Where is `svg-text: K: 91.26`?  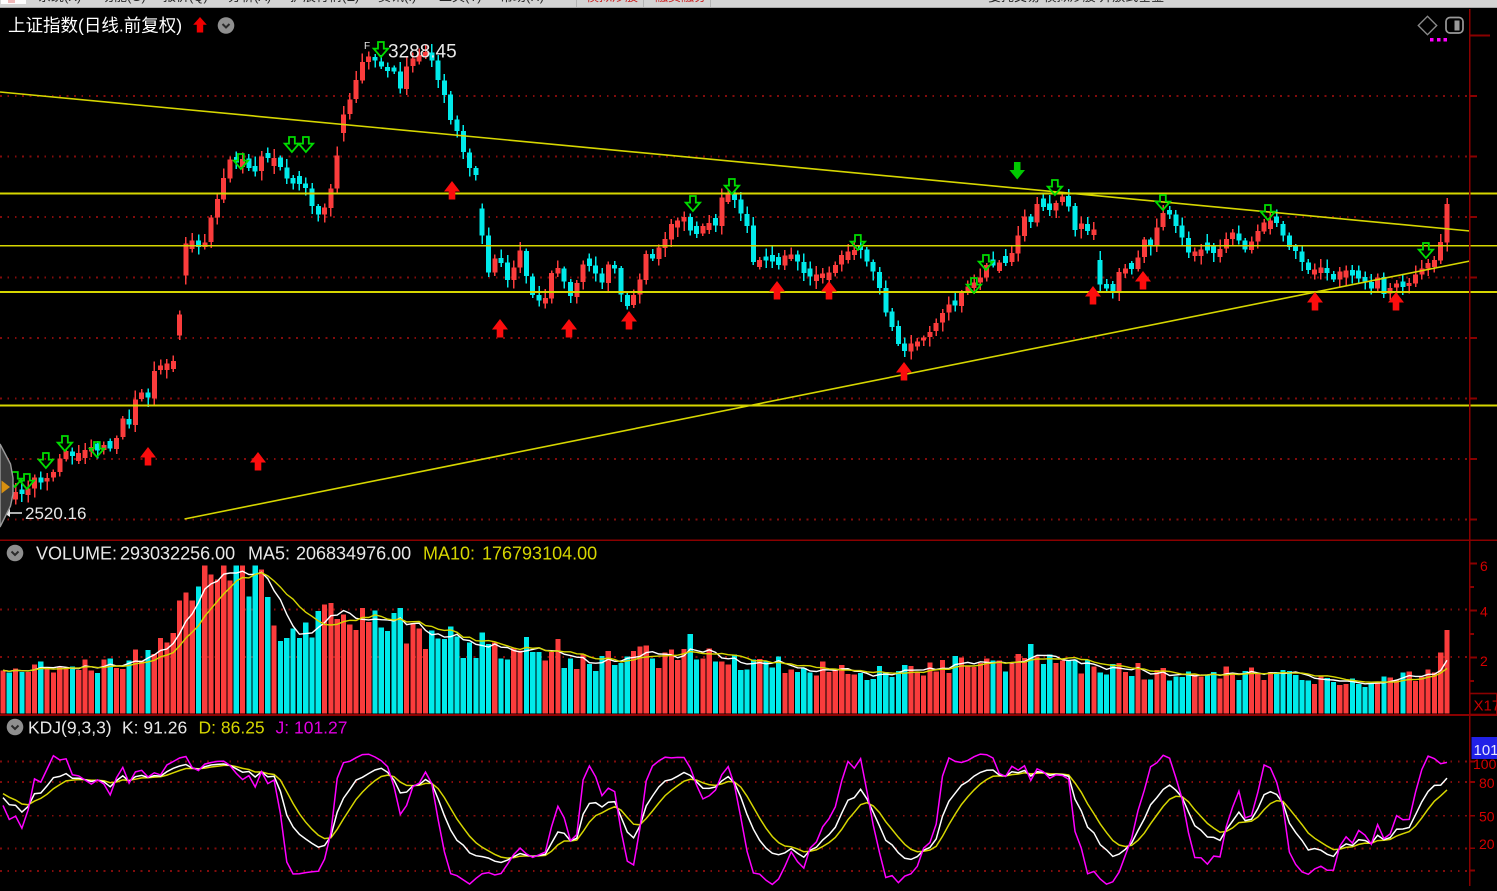 svg-text: K: 91.26 is located at coordinates (154, 728).